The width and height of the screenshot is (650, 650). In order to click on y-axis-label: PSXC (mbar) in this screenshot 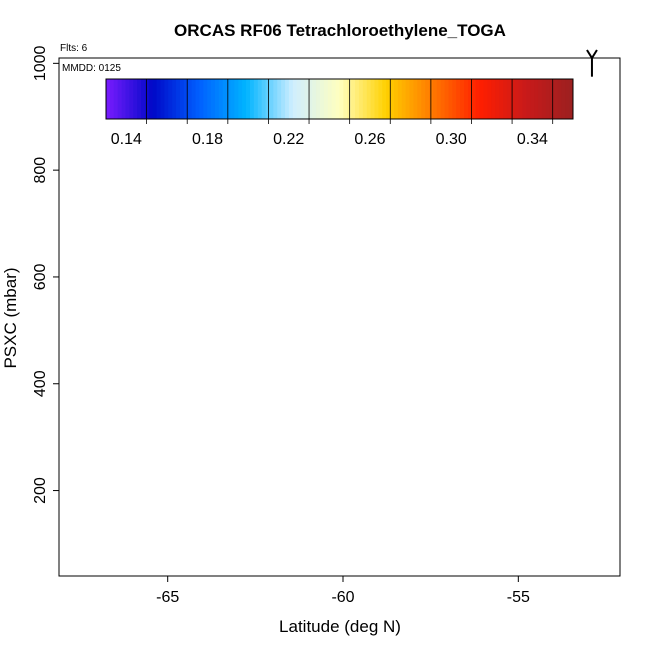, I will do `click(10, 317)`.